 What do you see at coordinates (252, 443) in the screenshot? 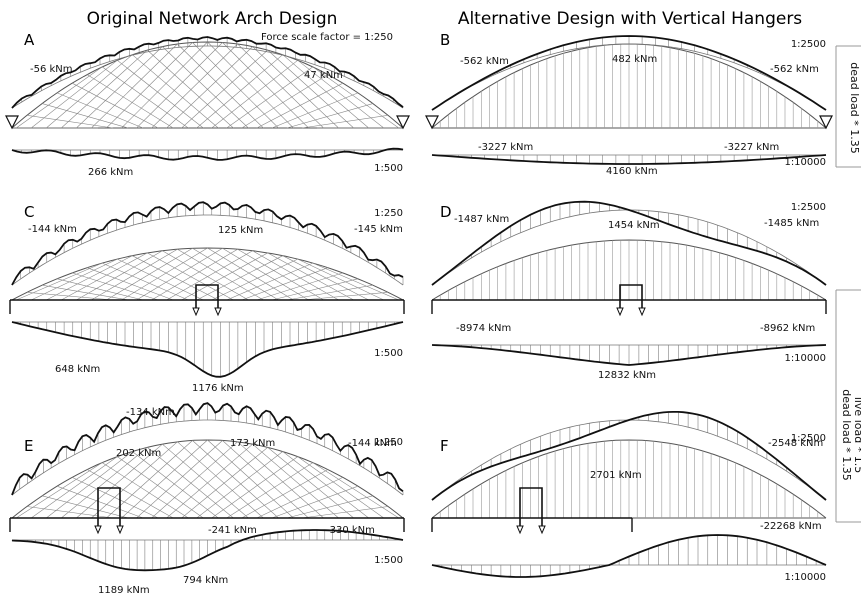
I see `label-e-3: 173 kNm` at bounding box center [252, 443].